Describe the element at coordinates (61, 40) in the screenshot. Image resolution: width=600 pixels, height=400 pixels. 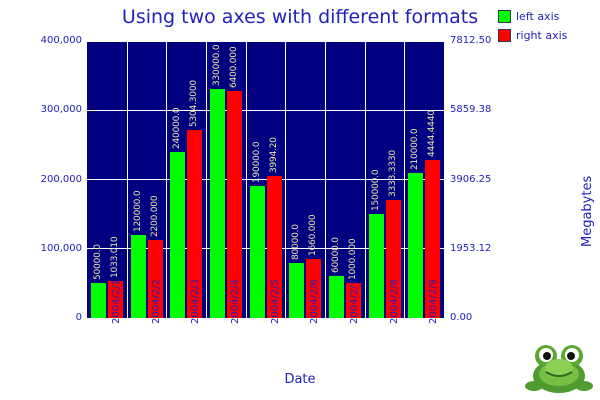
I see `y-axis-tick-label-left: 400,000` at that location.